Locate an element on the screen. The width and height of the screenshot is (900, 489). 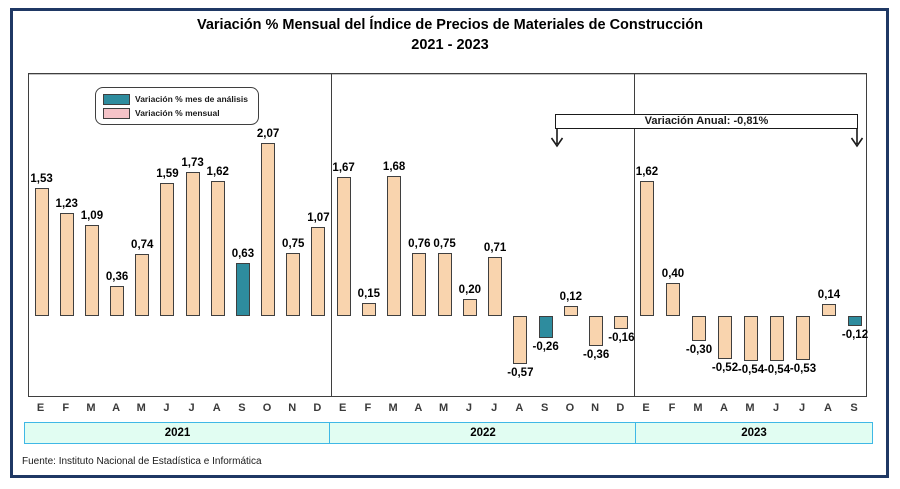
annual-variation-callout: Variación Anual: -0,81% is located at coordinates (706, 121).